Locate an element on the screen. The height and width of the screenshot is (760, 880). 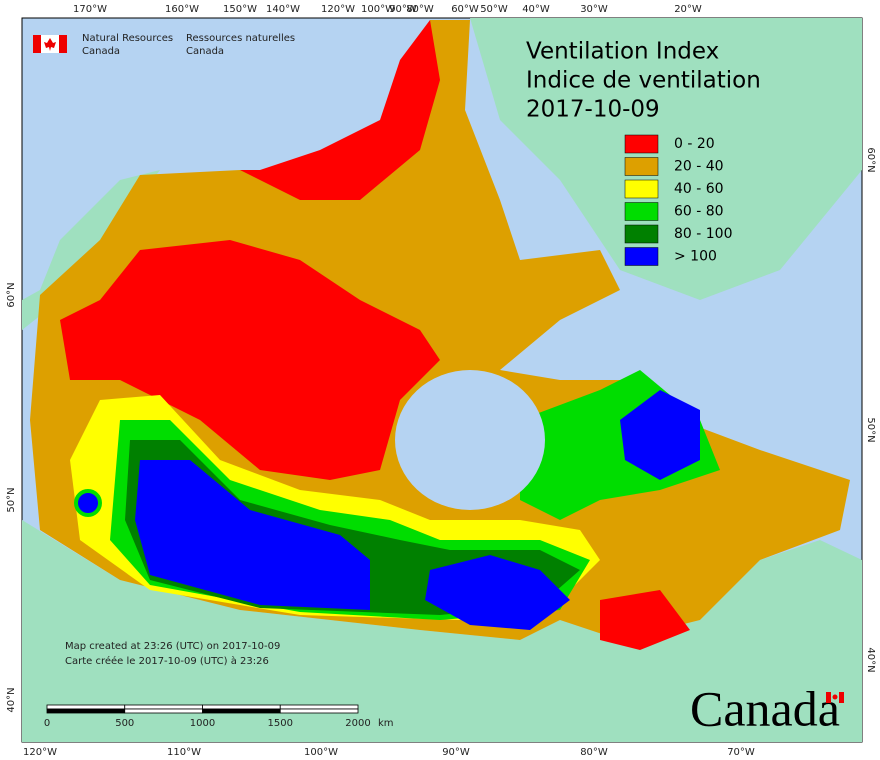
bottom-label: 100°W is located at coordinates (321, 752).